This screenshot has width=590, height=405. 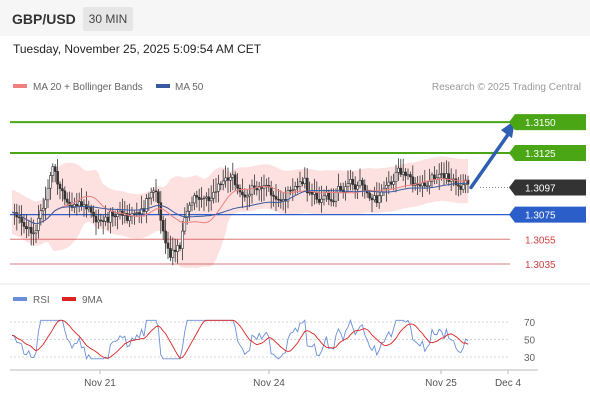 I want to click on interval-button, so click(x=108, y=19).